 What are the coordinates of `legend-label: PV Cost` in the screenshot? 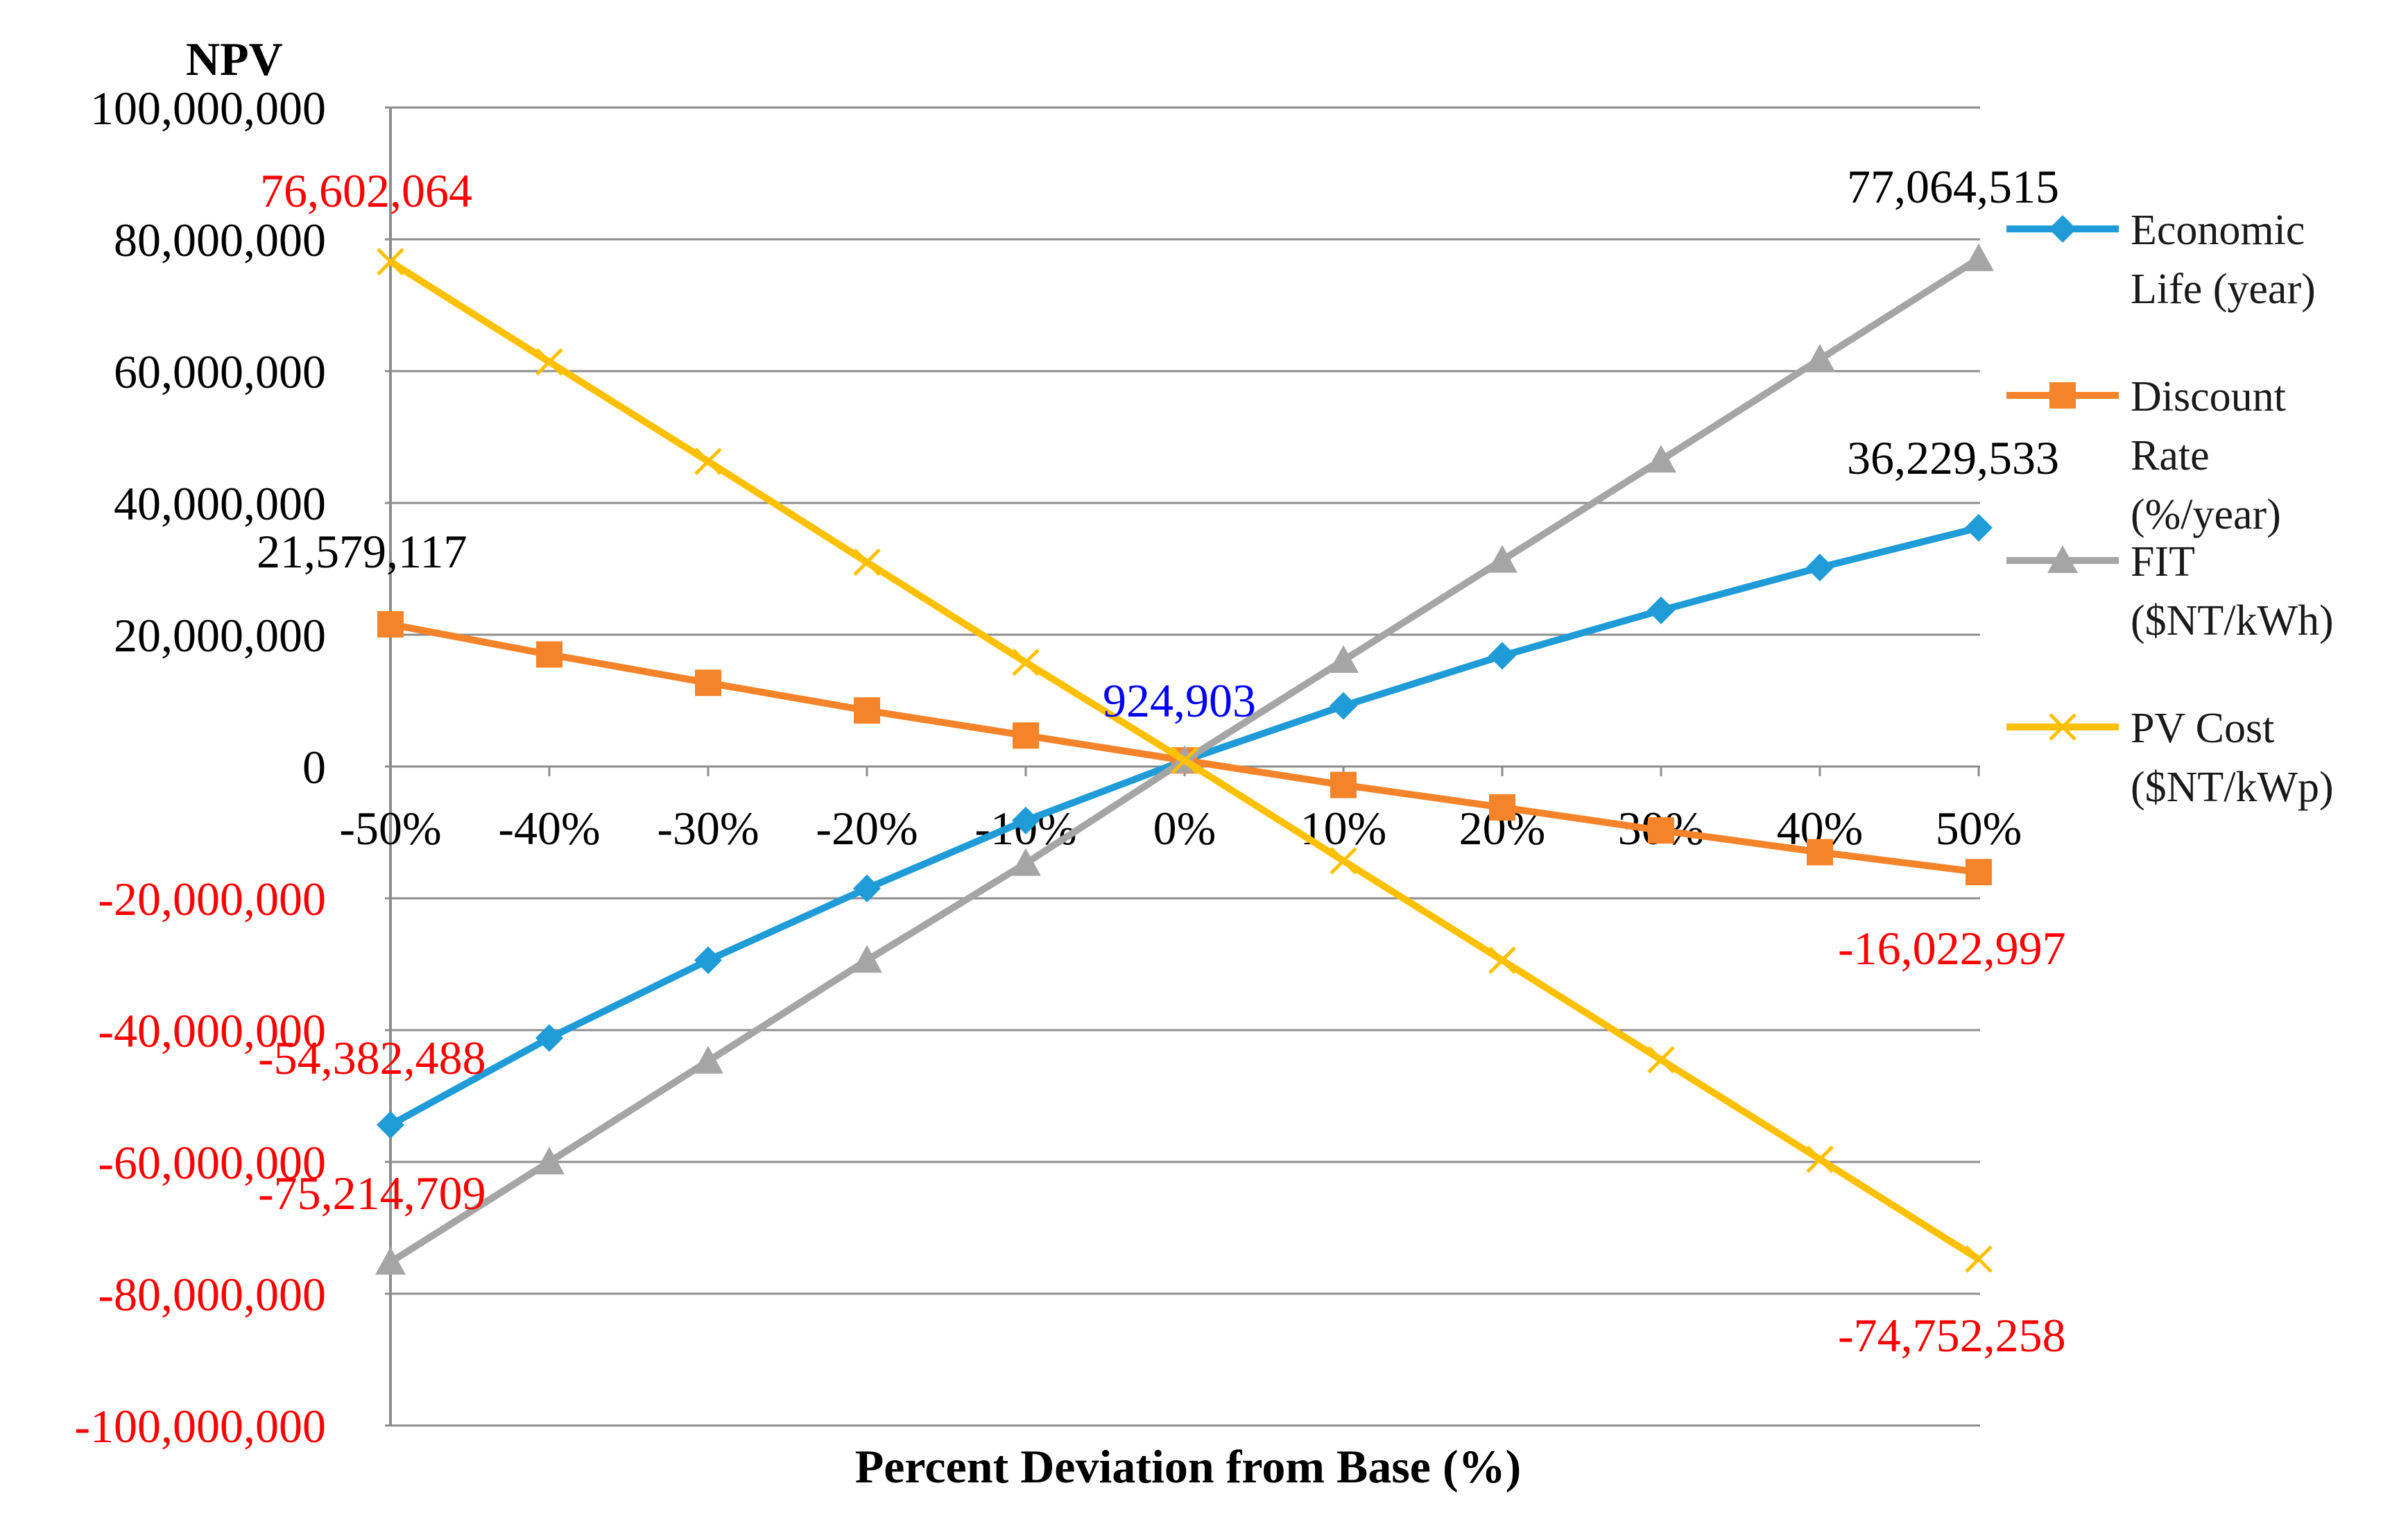 It's located at (2202, 728).